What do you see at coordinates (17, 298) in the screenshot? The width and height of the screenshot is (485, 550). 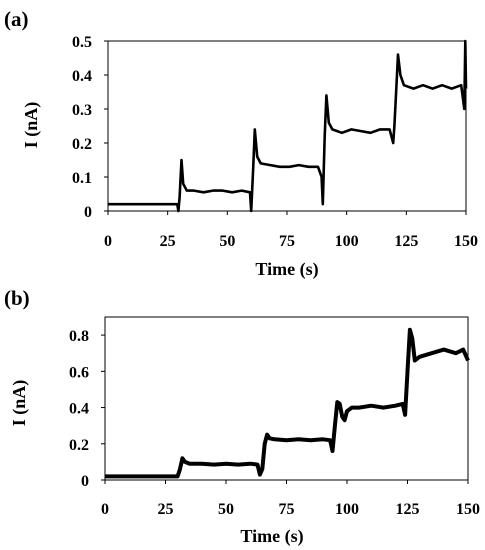 I see `panel-b-label: (b)` at bounding box center [17, 298].